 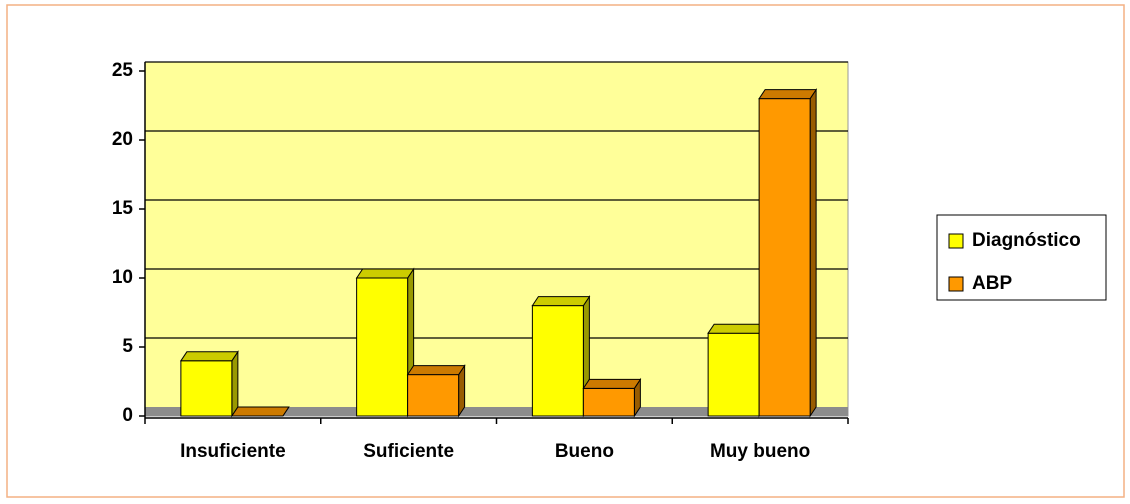 I want to click on x-tick-label: Suficiente, so click(x=408, y=451).